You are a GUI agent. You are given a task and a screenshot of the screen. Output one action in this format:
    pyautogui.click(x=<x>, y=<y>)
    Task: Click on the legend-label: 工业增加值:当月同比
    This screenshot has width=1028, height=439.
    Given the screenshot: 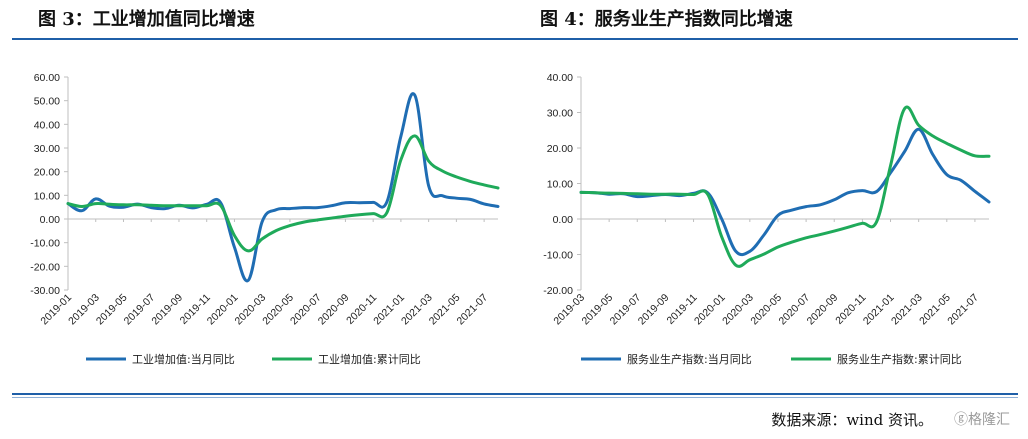 What is the action you would take?
    pyautogui.click(x=183, y=359)
    